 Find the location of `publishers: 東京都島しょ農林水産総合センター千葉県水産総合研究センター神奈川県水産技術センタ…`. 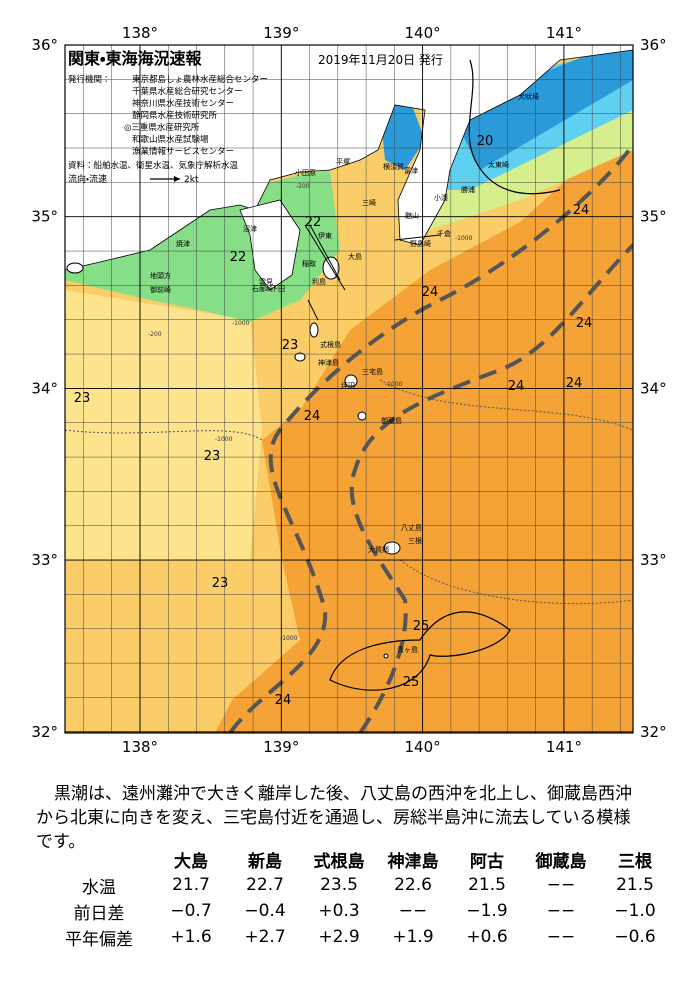

publishers: 東京都島しょ農林水産総合センター千葉県水産総合研究センター神奈川県水産技術センタ… is located at coordinates (196, 115).